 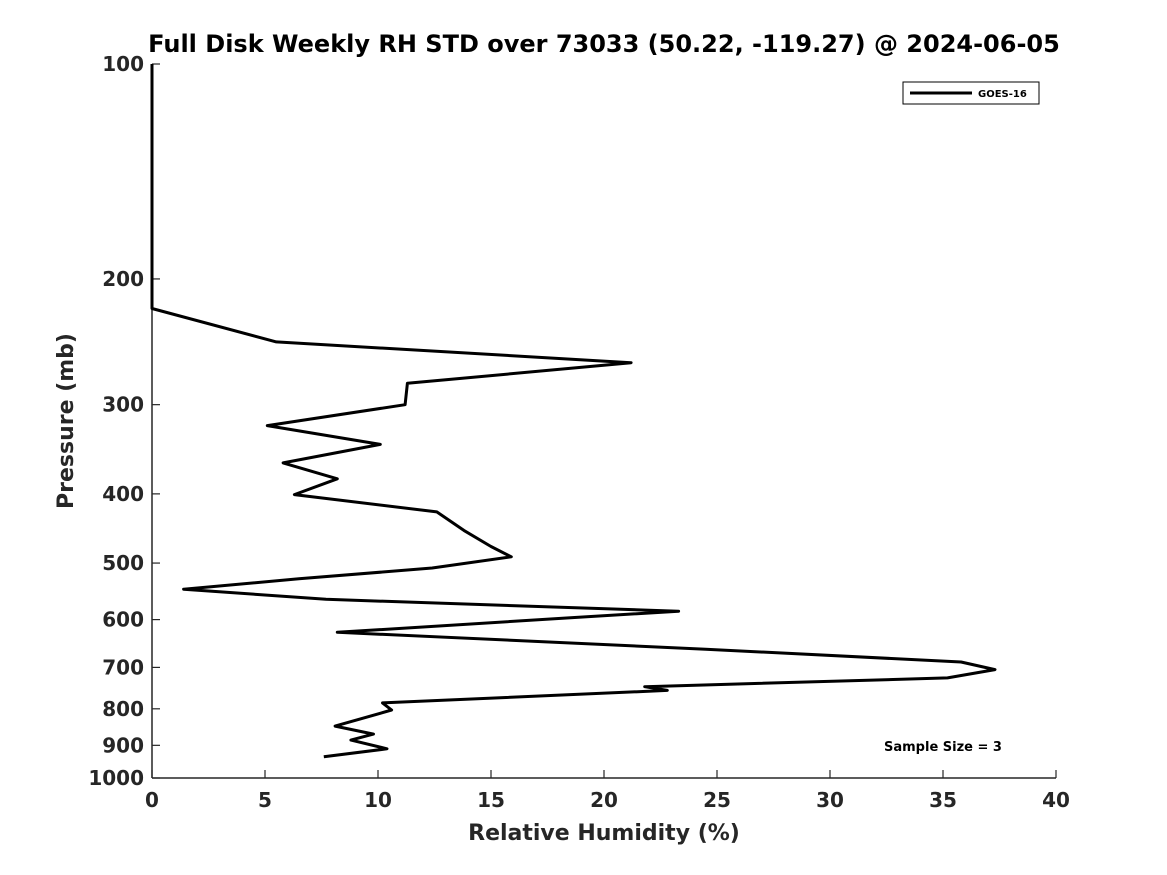 I want to click on y-tick-label: 500, so click(x=123, y=563).